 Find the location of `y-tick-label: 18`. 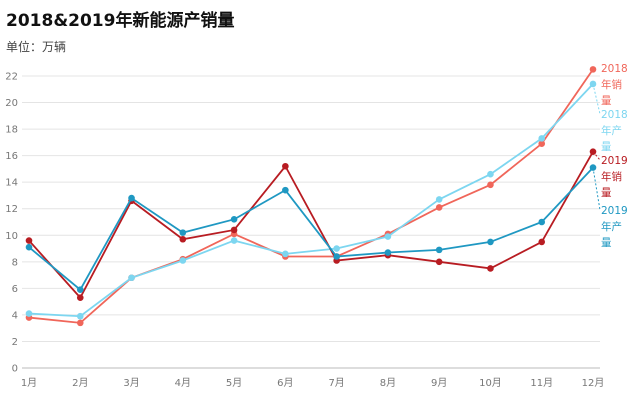

y-tick-label: 18 is located at coordinates (11, 130).